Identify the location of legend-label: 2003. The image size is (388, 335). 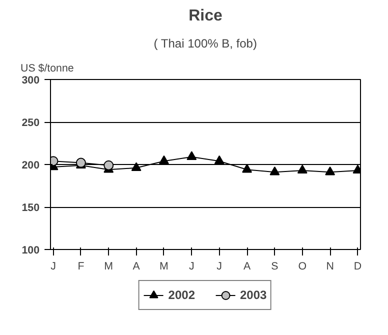
(253, 295).